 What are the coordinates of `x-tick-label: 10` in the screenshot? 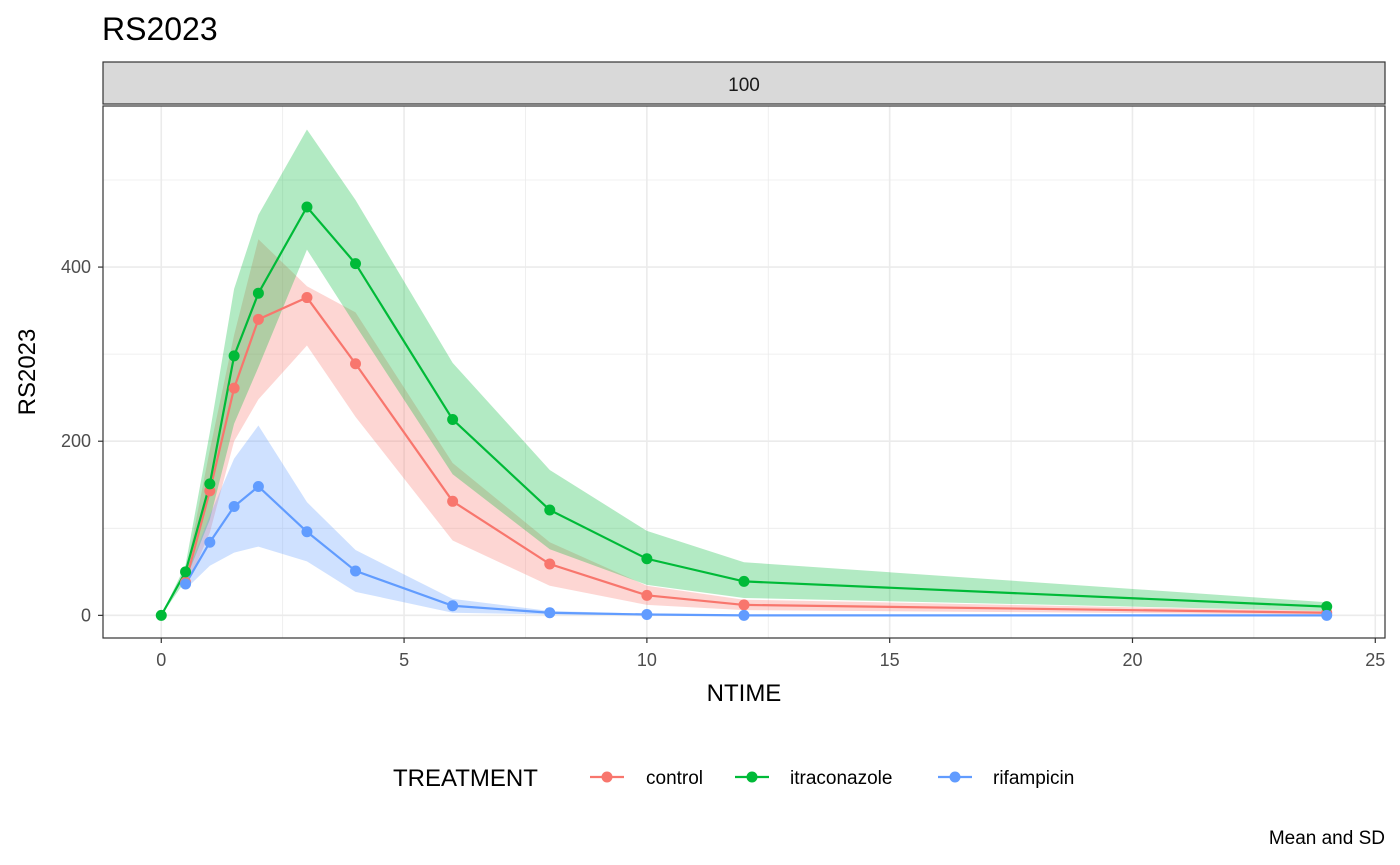 It's located at (647, 660).